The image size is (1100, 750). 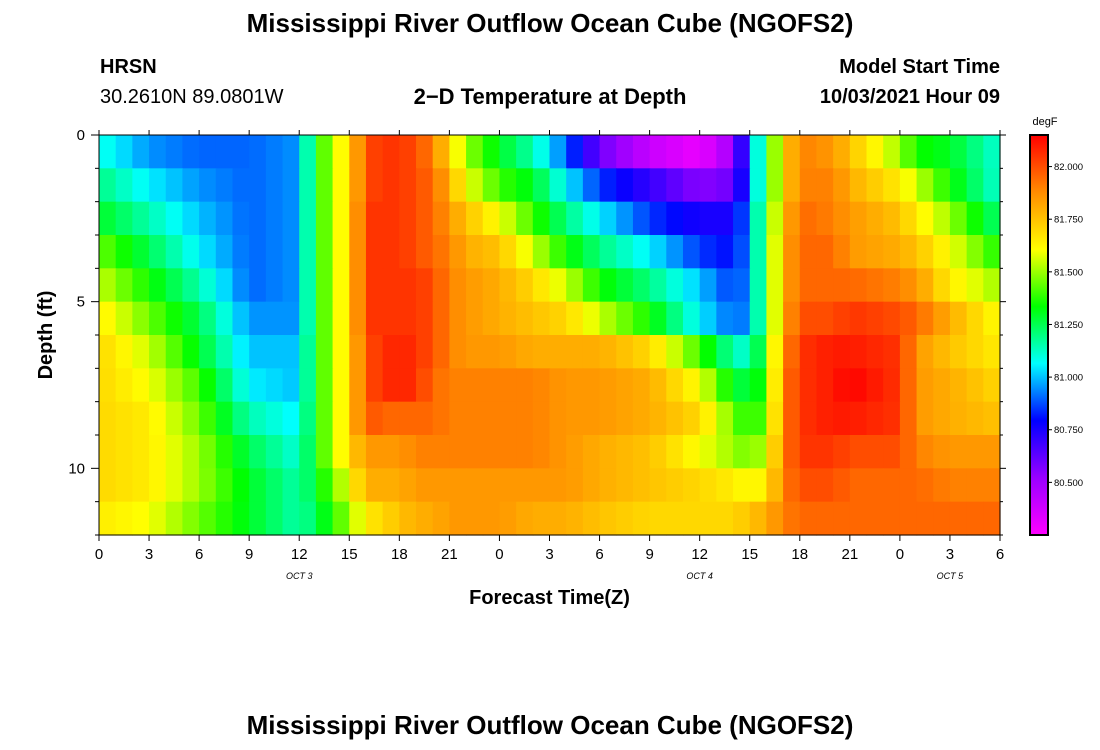 I want to click on x-tick-label: 15, so click(x=349, y=554).